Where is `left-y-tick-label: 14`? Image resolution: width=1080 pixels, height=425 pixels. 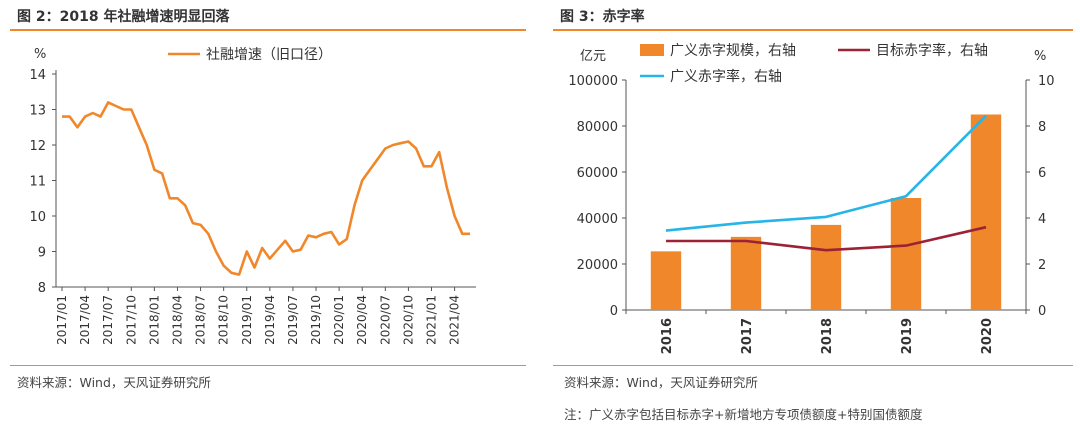
left-y-tick-label: 14 is located at coordinates (37, 75).